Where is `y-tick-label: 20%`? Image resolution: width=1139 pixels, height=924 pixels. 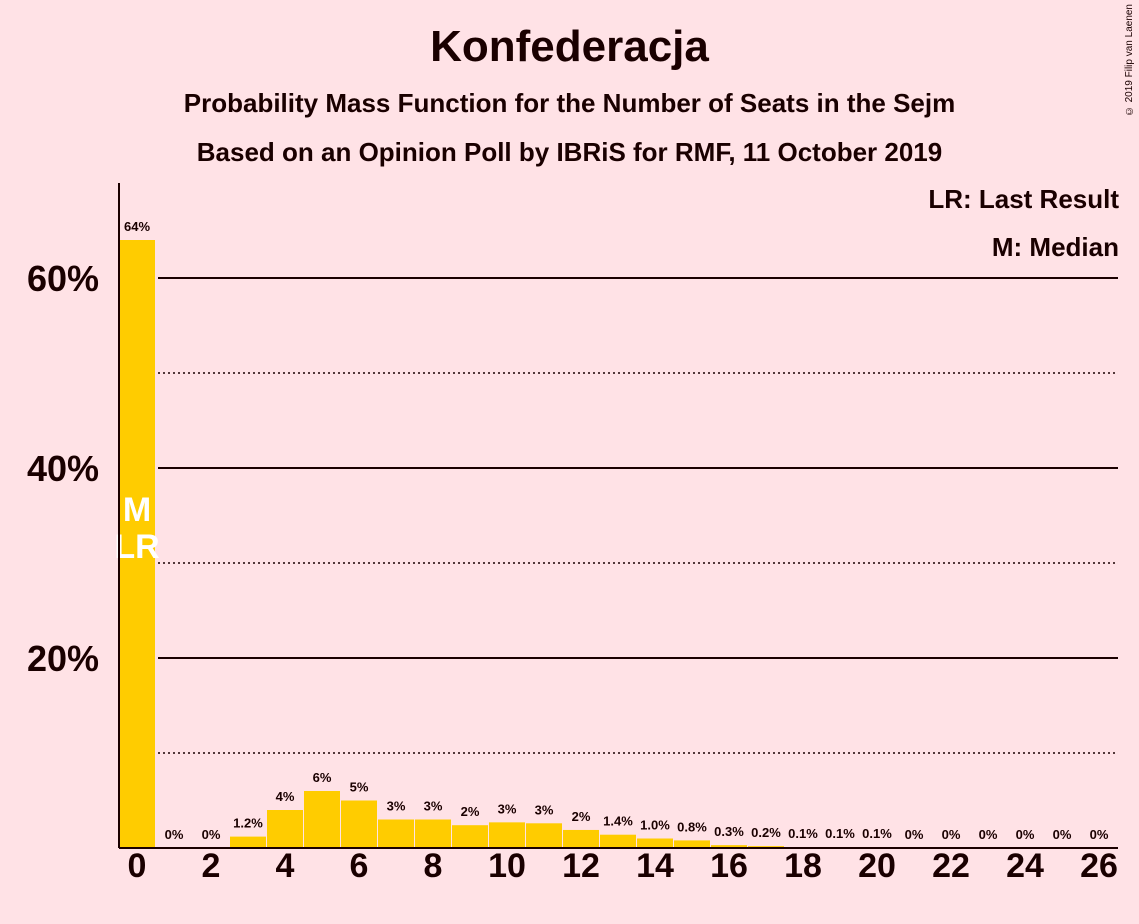 y-tick-label: 20% is located at coordinates (63, 658).